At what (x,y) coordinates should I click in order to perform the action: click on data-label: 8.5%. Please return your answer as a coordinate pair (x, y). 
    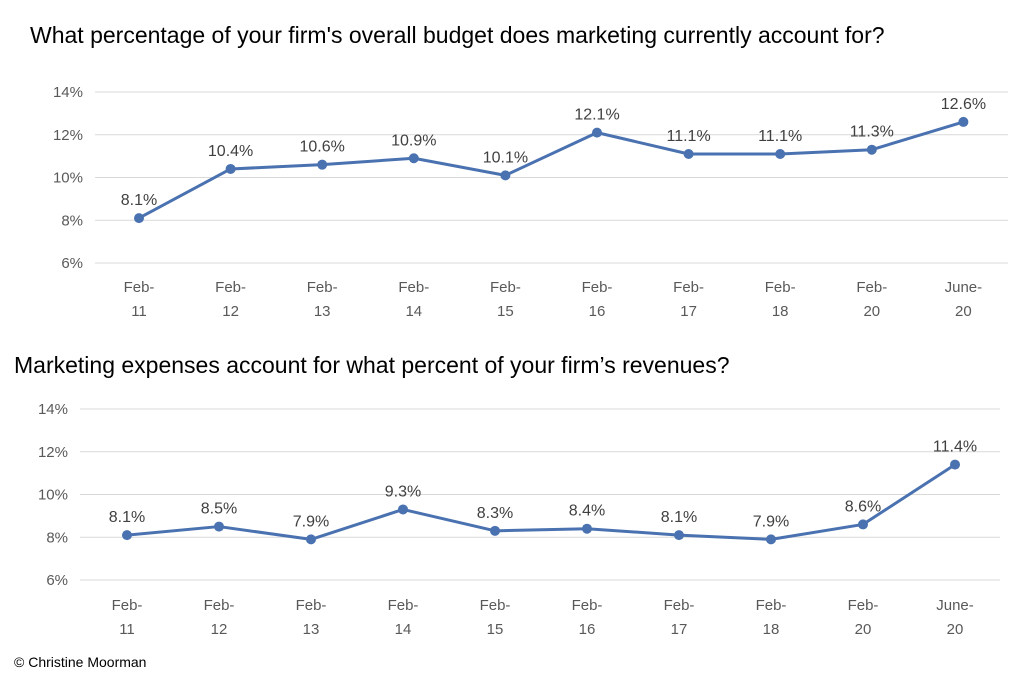
    Looking at the image, I should click on (219, 509).